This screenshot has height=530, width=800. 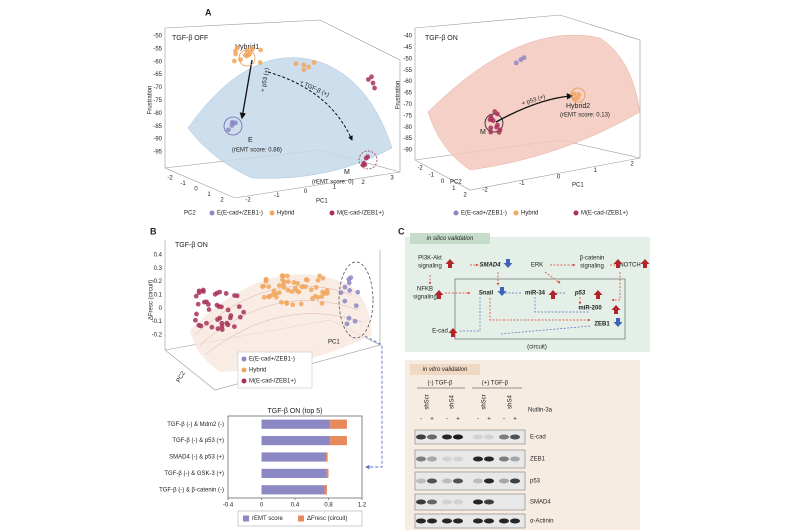 What do you see at coordinates (233, 126) in the screenshot?
I see `state-circle` at bounding box center [233, 126].